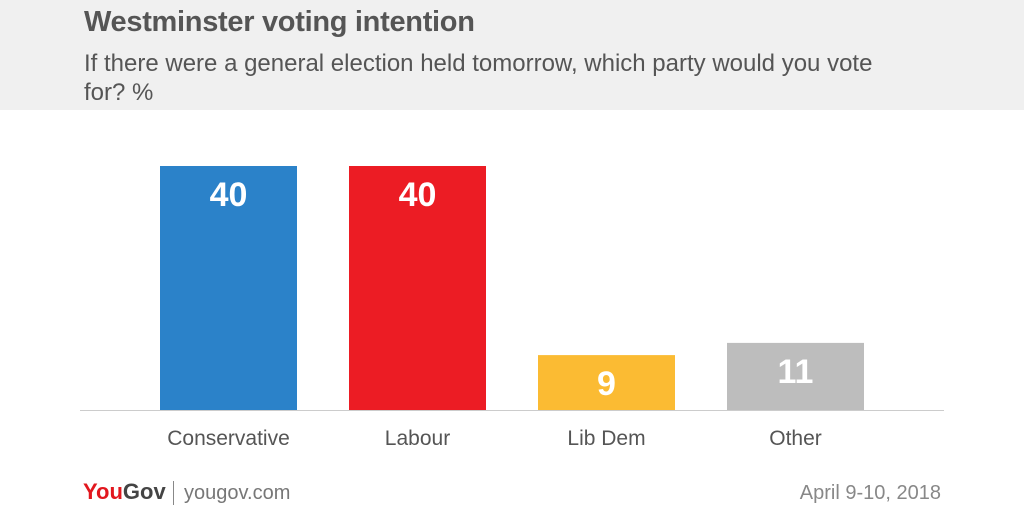  I want to click on bar-labour, so click(417, 288).